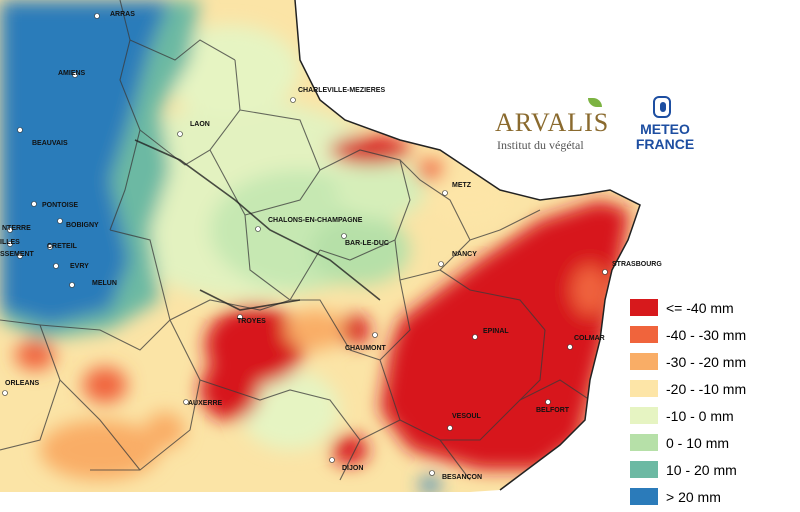  I want to click on legend-item: 0 - 10 mm, so click(709, 444).